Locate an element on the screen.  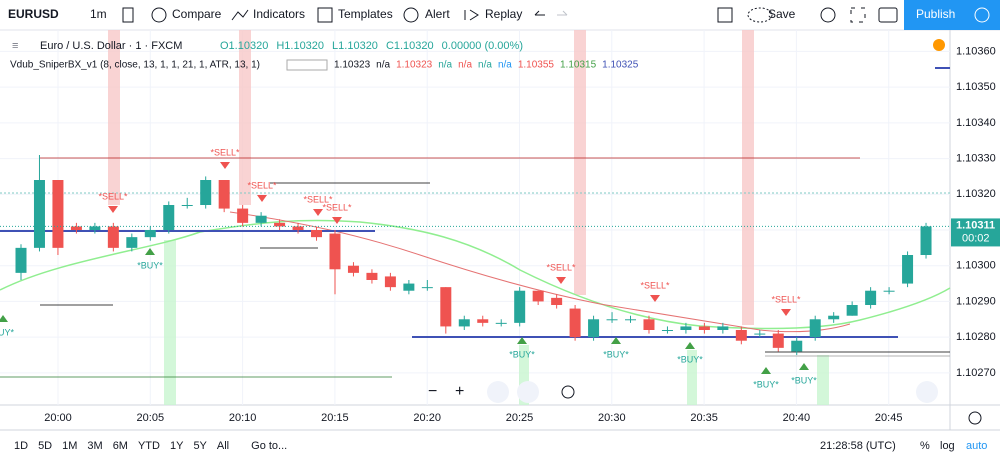
indicator-controls is located at coordinates (307, 65).